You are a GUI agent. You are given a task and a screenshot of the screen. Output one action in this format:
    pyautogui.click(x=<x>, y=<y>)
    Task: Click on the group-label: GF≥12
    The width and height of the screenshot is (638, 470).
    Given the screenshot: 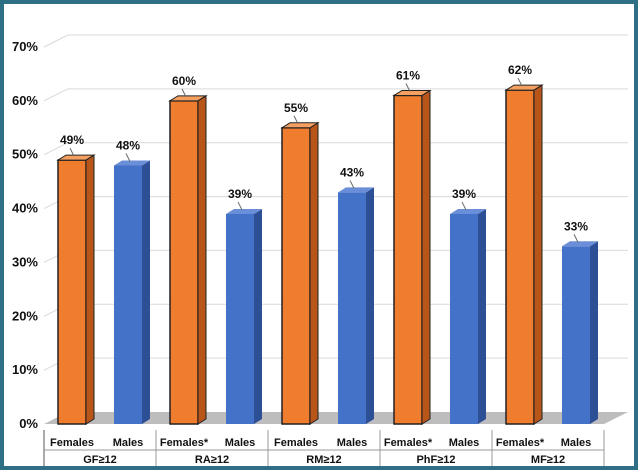 What is the action you would take?
    pyautogui.click(x=100, y=460)
    